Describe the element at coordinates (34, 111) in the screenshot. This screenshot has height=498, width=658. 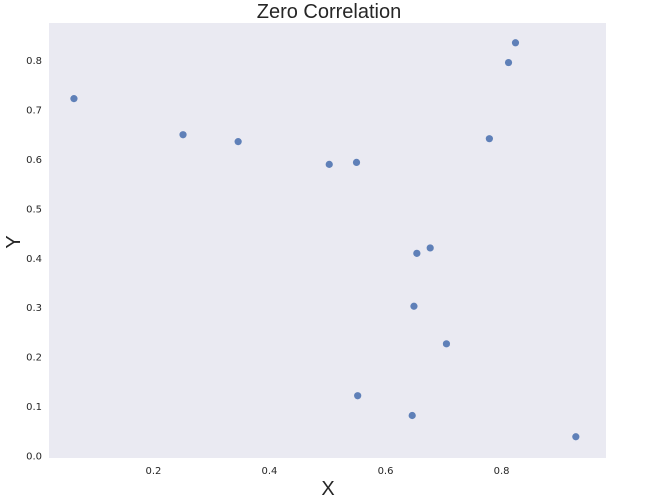
I see `y-tick-label: 0.7` at that location.